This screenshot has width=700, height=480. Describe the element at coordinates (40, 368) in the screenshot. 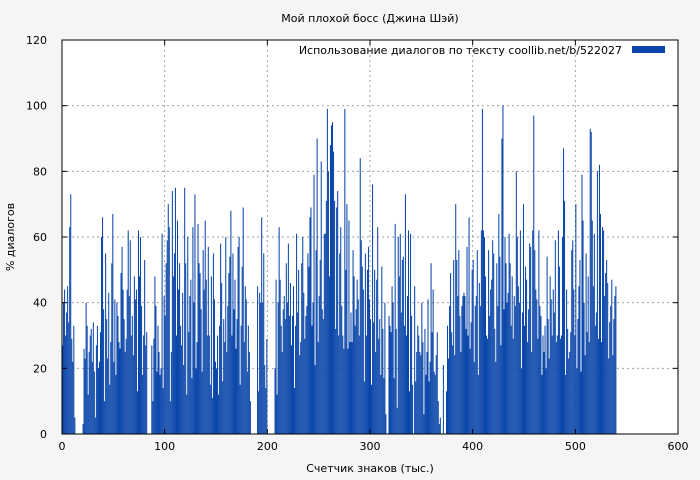

I see `y-tick-label: 20` at that location.